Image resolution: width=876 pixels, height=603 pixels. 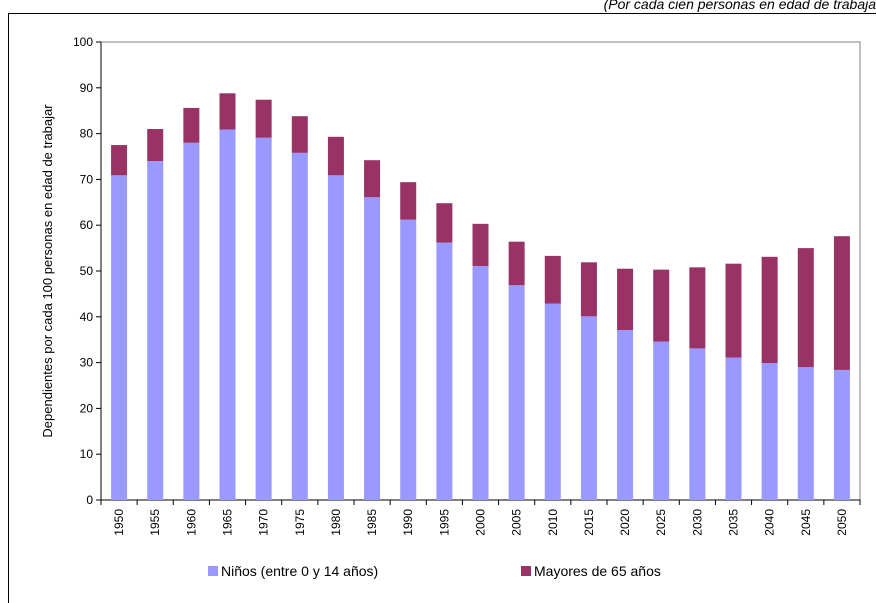 What do you see at coordinates (372, 522) in the screenshot?
I see `x-tick-label: 1985` at bounding box center [372, 522].